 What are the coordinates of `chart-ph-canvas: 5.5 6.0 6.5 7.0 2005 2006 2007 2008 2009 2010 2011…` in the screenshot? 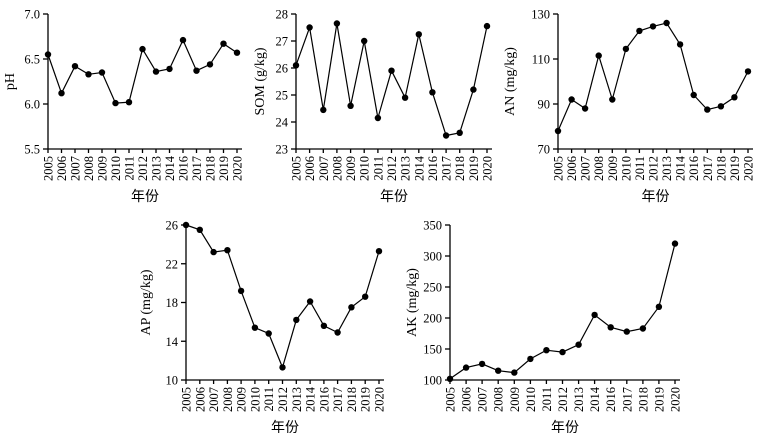 It's located at (124, 107).